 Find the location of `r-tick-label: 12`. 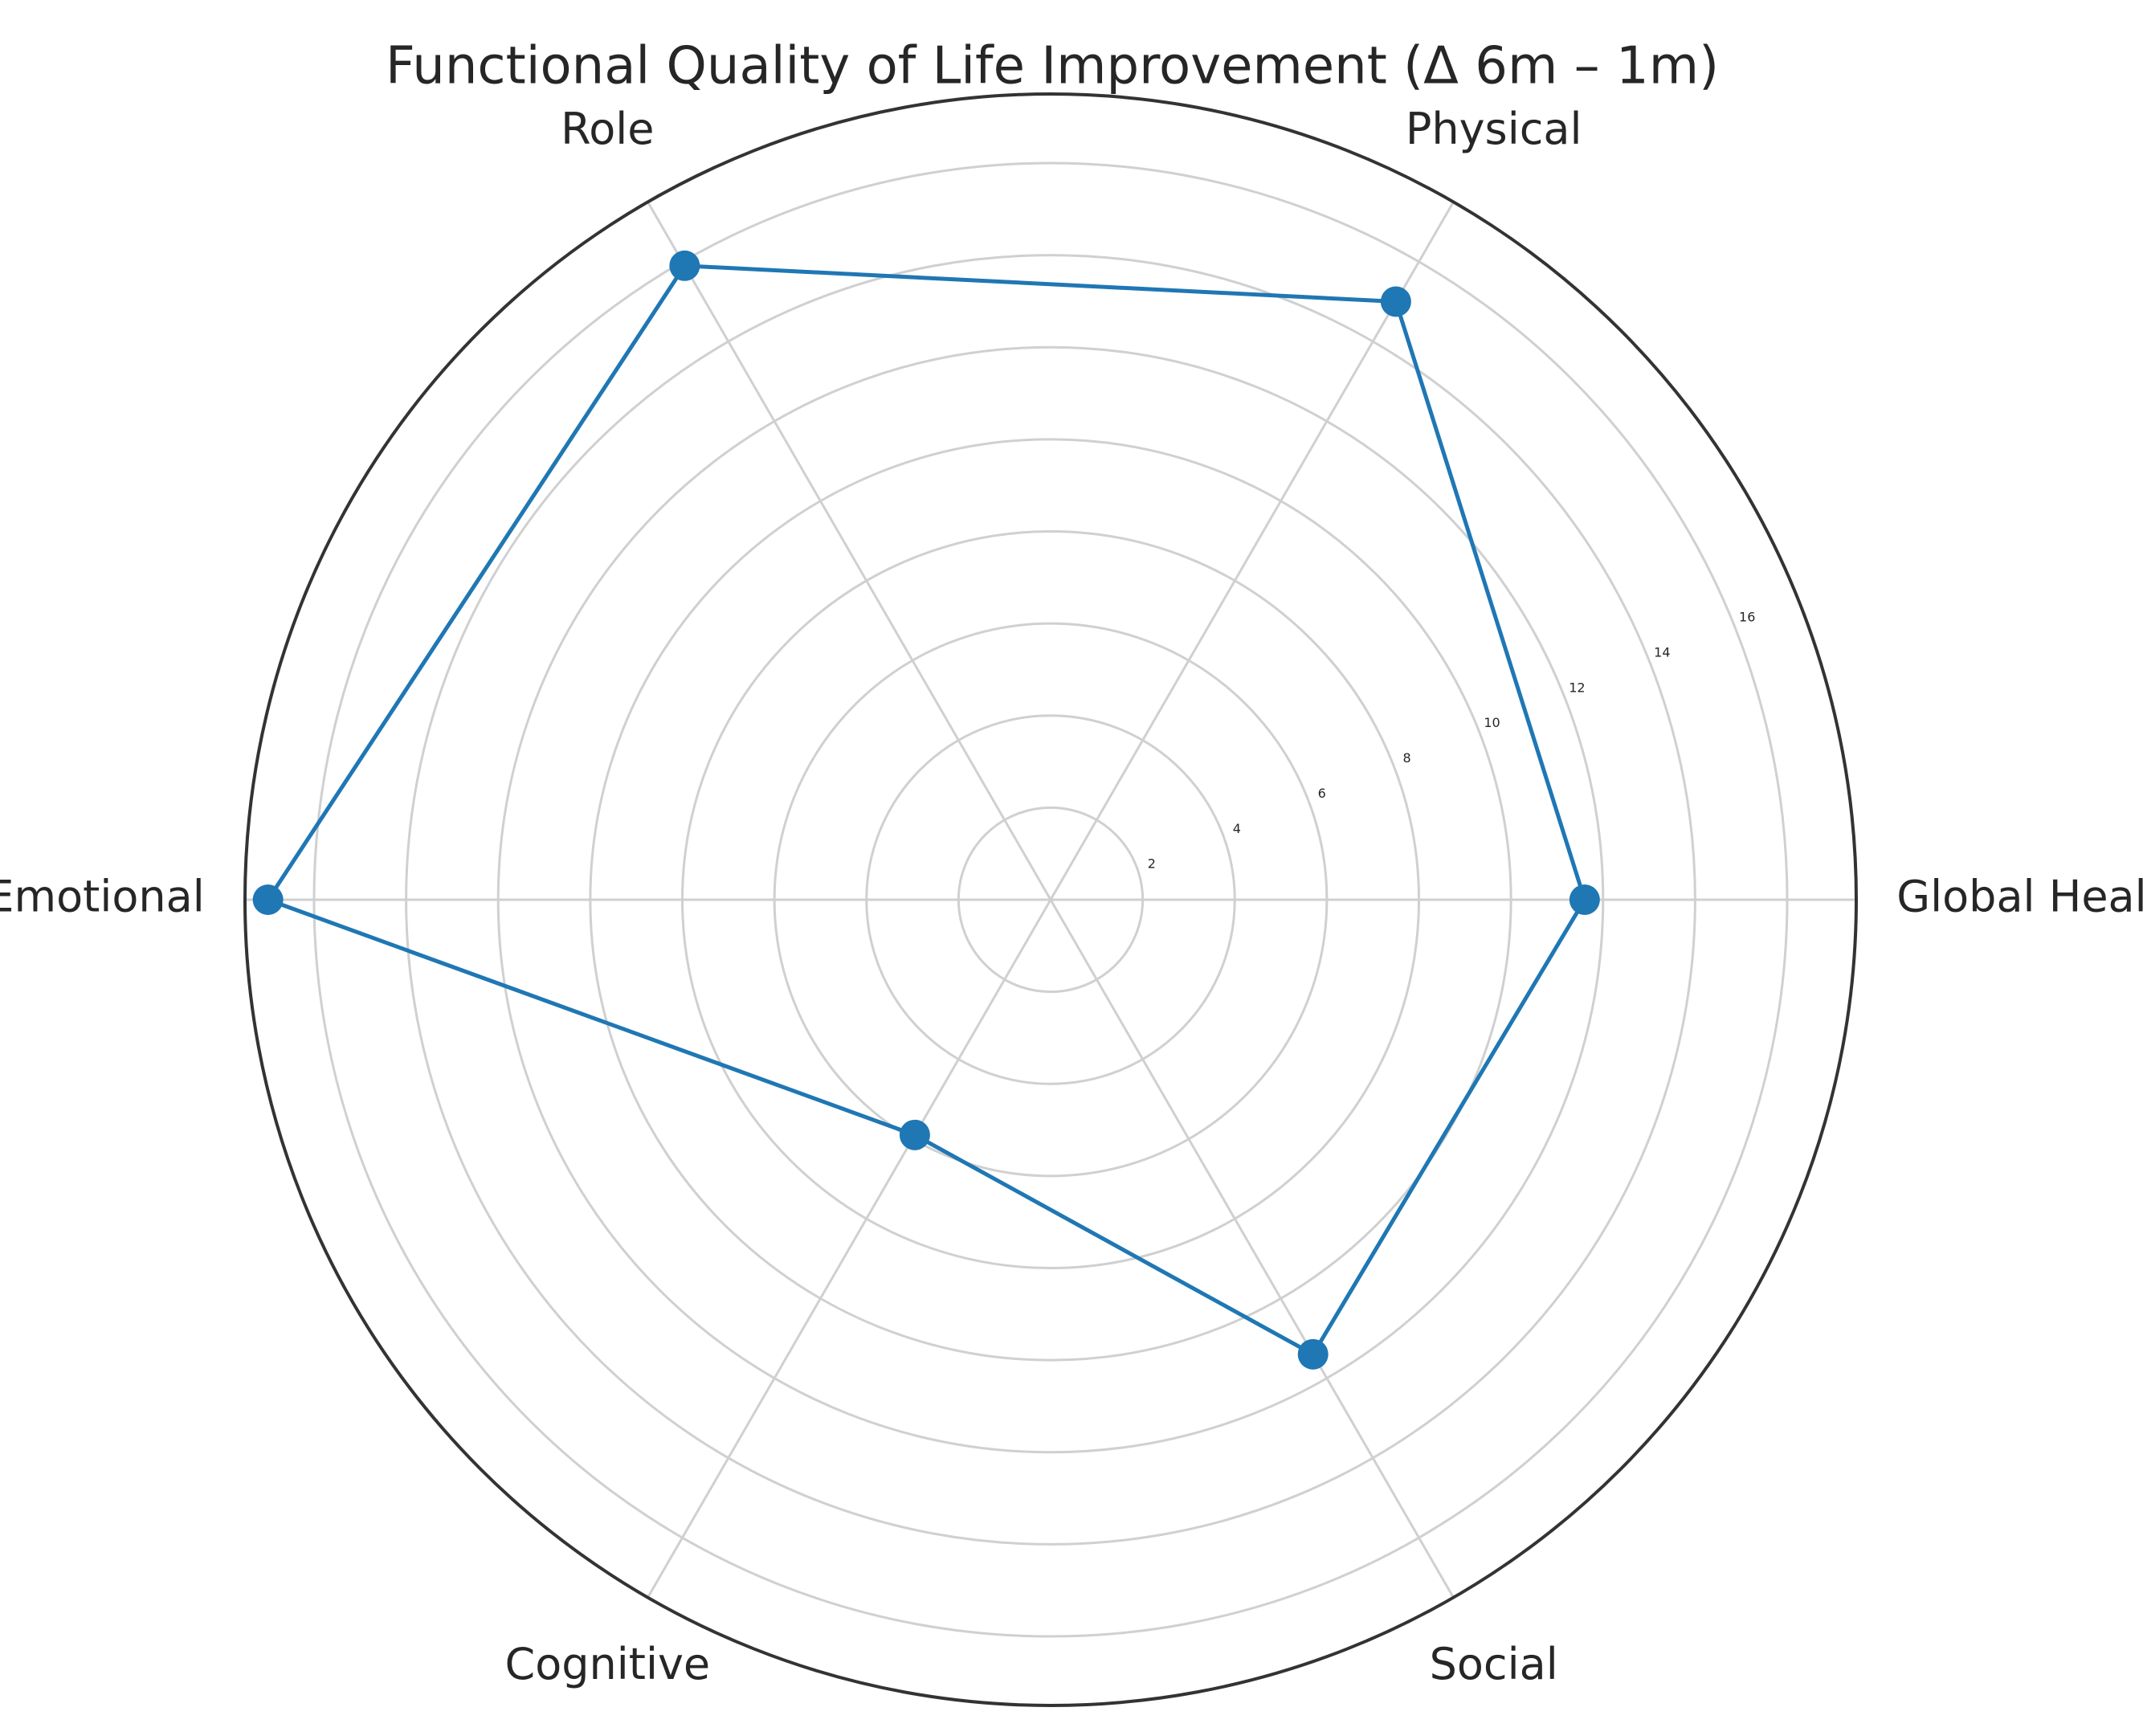

r-tick-label: 12 is located at coordinates (1577, 687).